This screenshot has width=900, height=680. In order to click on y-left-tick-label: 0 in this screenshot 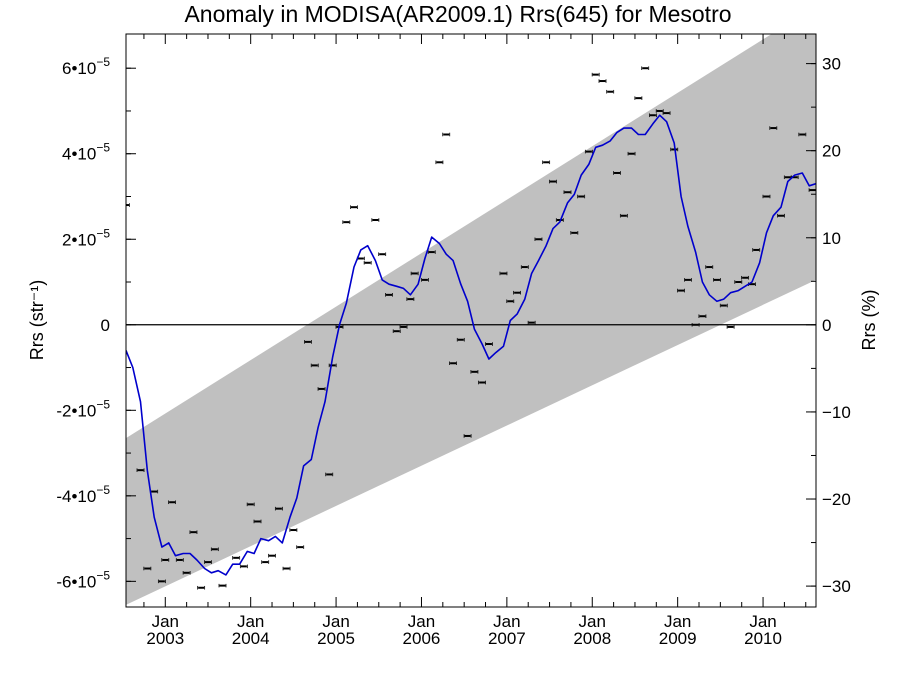, I will do `click(105, 325)`.